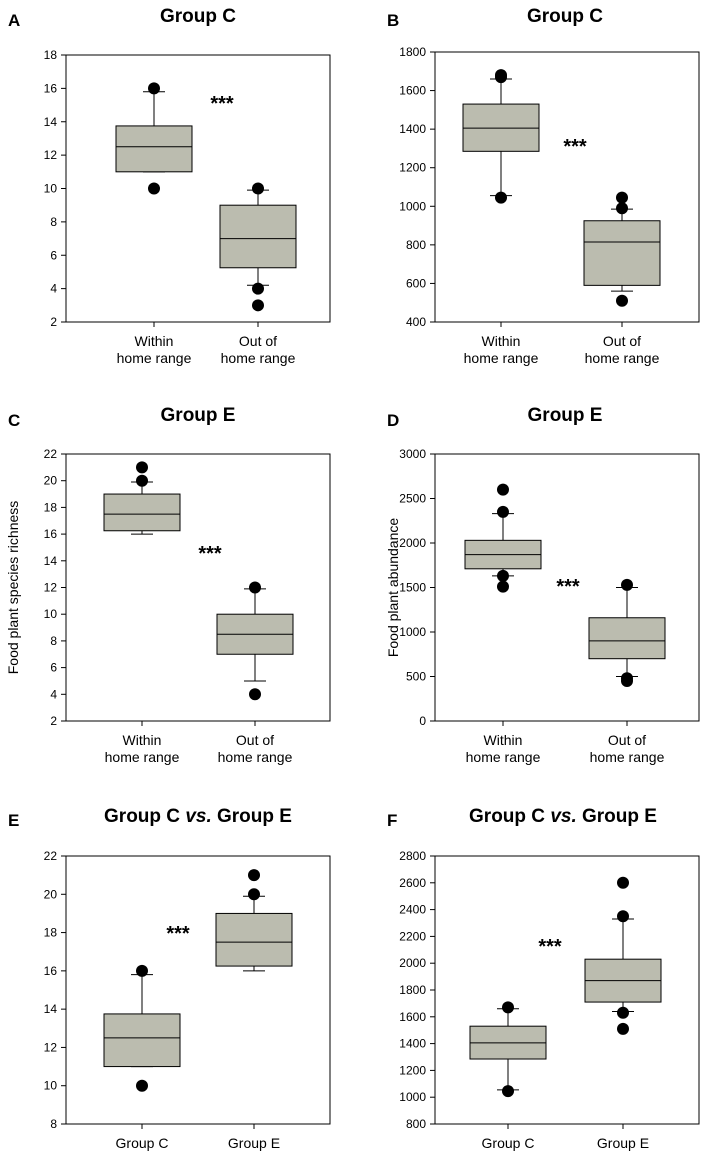 Image resolution: width=706 pixels, height=1168 pixels. What do you see at coordinates (222, 104) in the screenshot?
I see `panel-a-significance: ***` at bounding box center [222, 104].